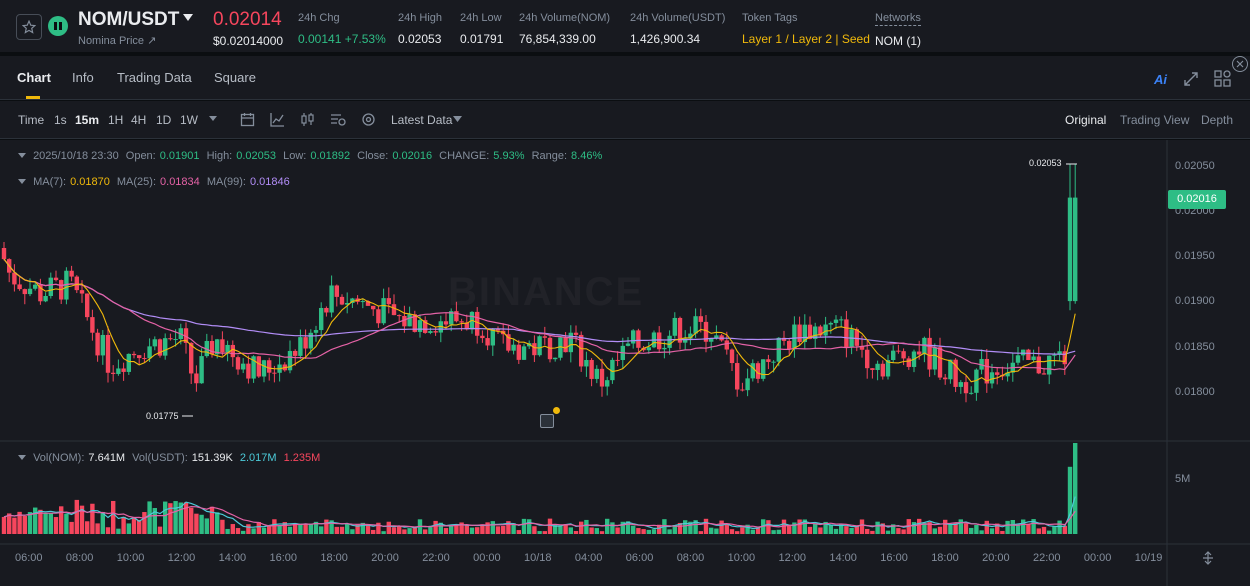  I want to click on legend-open-label: Open:, so click(140, 156).